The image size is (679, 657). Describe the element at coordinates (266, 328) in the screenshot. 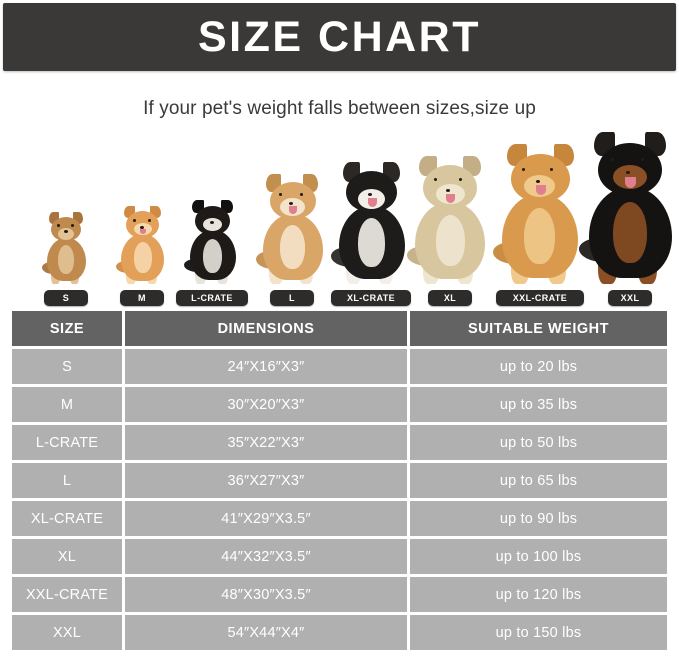

I see `column-header-dimensions: DIMENSIONS` at that location.